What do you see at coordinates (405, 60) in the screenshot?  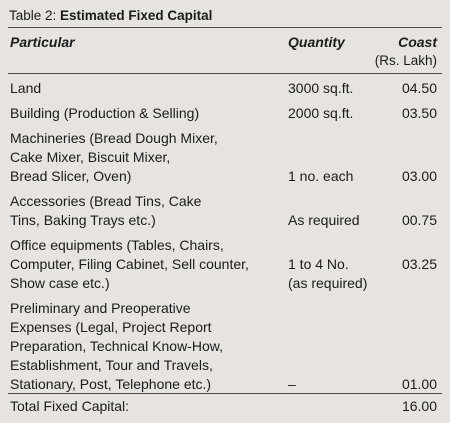 I see `header-cost-unit: (Rs. Lakh)` at bounding box center [405, 60].